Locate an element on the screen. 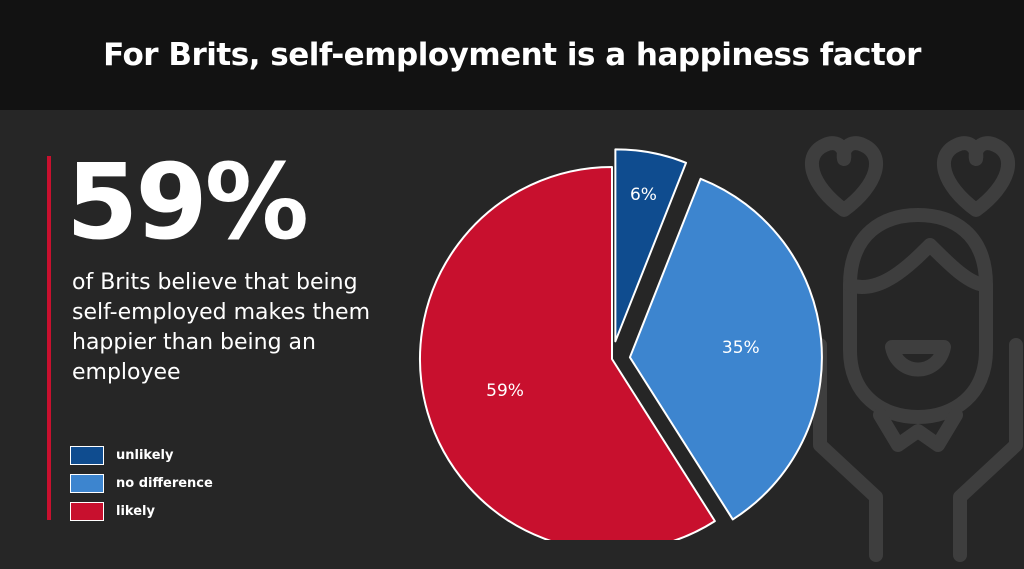  accent-bar is located at coordinates (49, 338).